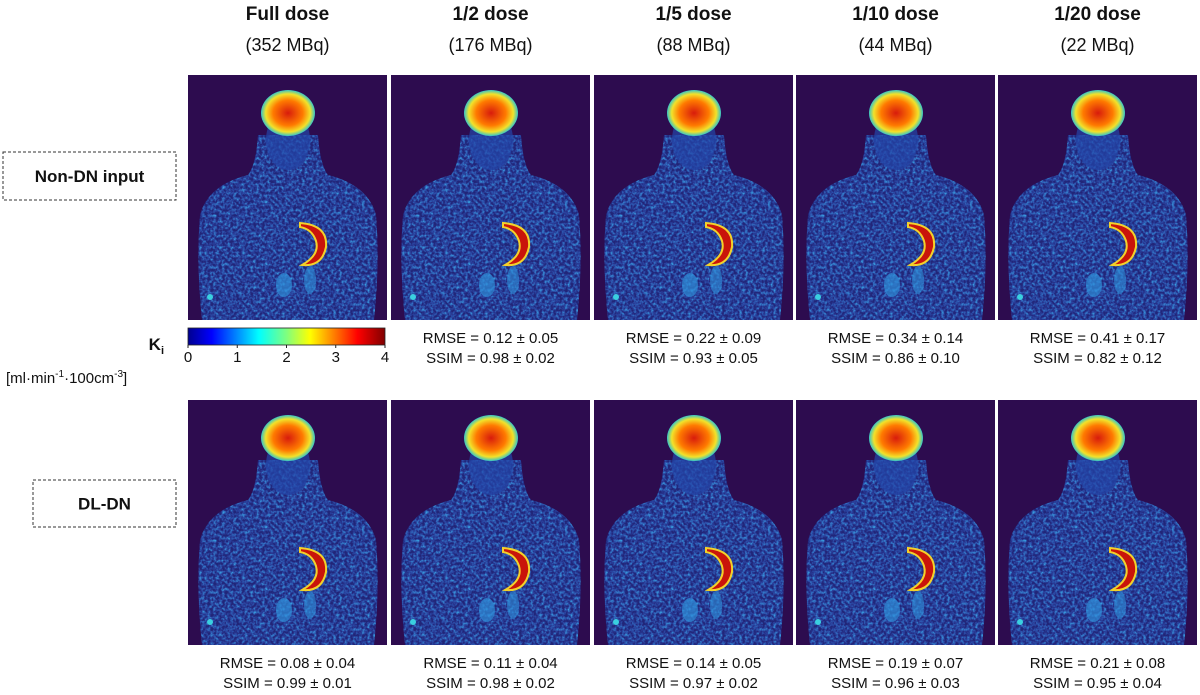 The width and height of the screenshot is (1200, 695). What do you see at coordinates (287, 683) in the screenshot?
I see `ssim-text: SSIM = 0.99 ± 0.01` at bounding box center [287, 683].